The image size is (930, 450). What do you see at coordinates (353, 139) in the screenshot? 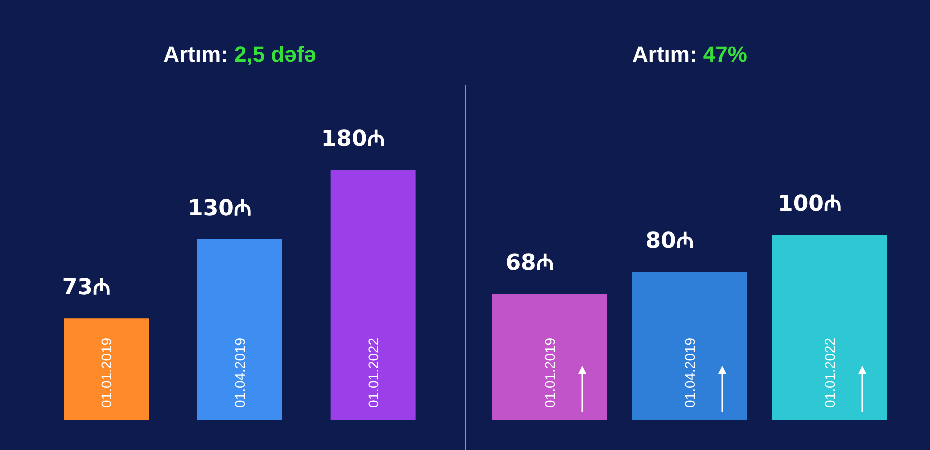
I see `data-label: 180₼` at bounding box center [353, 139].